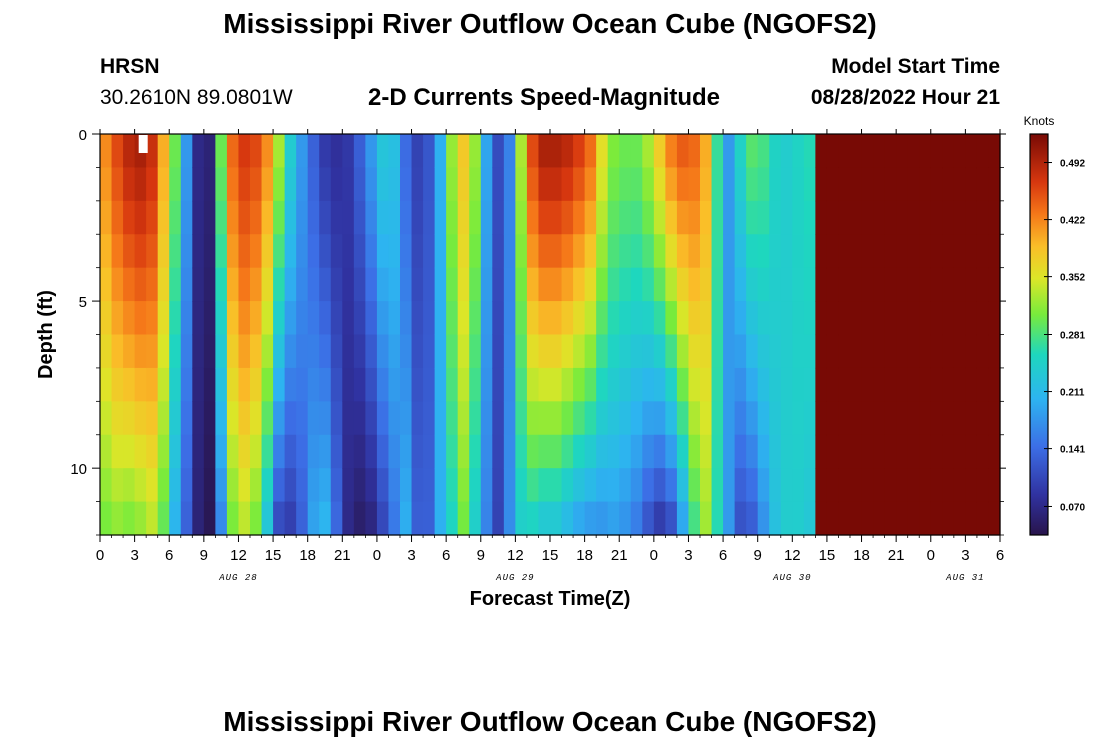  Describe the element at coordinates (78, 469) in the screenshot. I see `y-tick-label: 10` at that location.